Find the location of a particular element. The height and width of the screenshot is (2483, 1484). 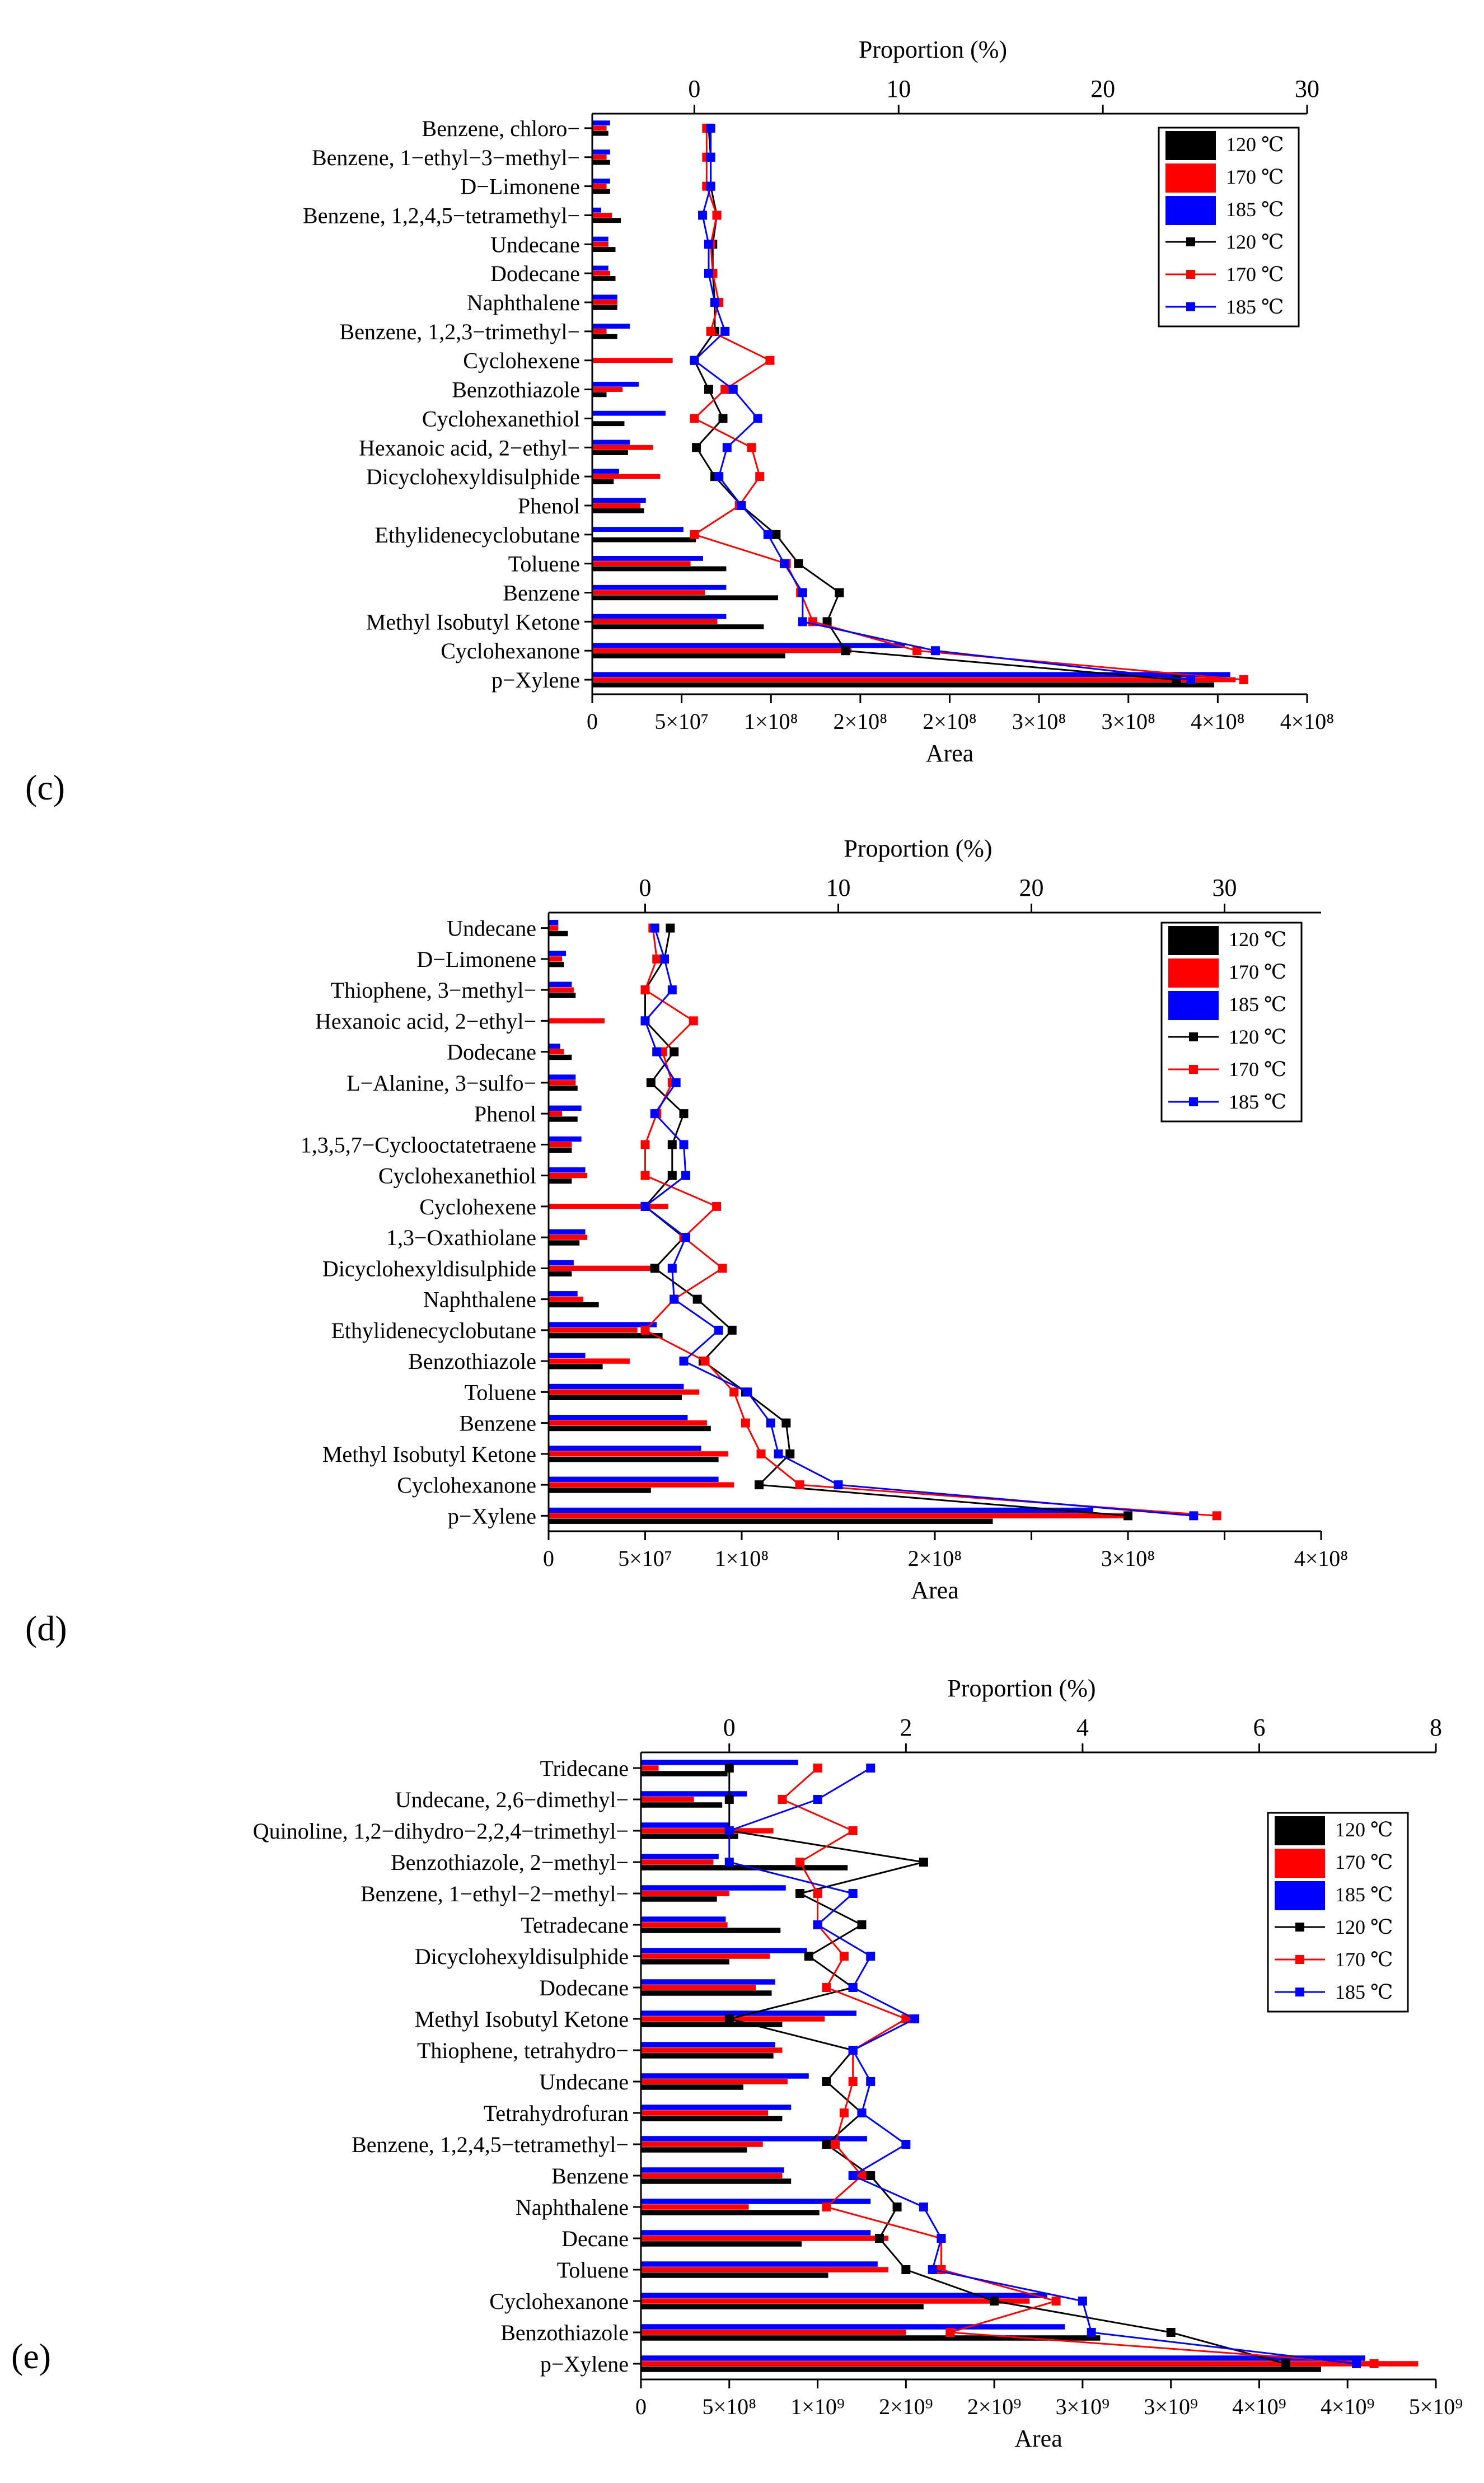

category-label: Phenol is located at coordinates (505, 1113).